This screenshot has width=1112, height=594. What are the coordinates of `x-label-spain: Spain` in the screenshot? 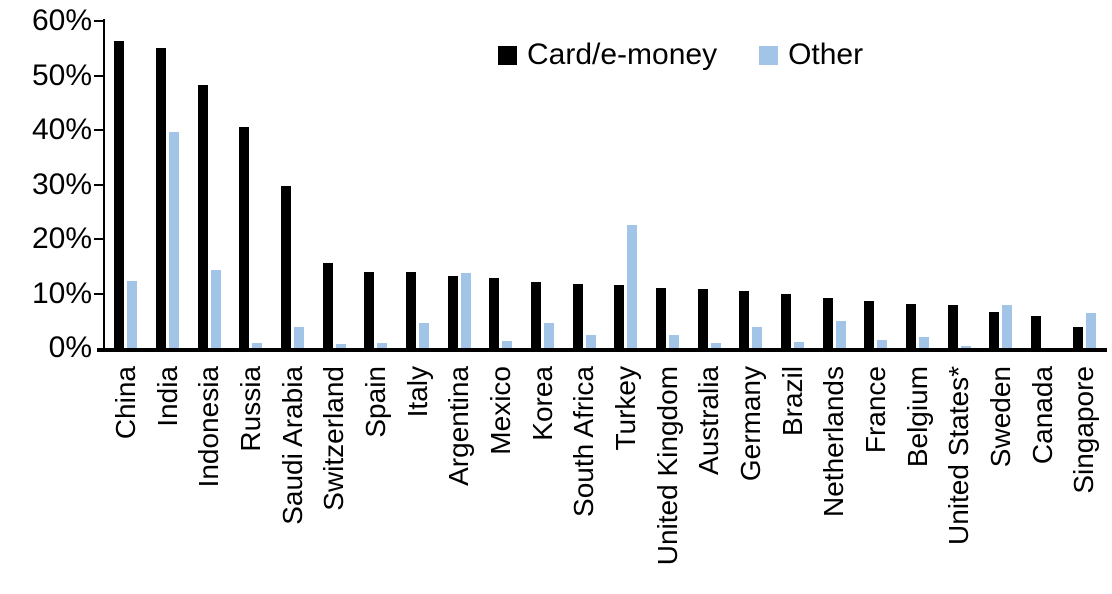 It's located at (375, 402).